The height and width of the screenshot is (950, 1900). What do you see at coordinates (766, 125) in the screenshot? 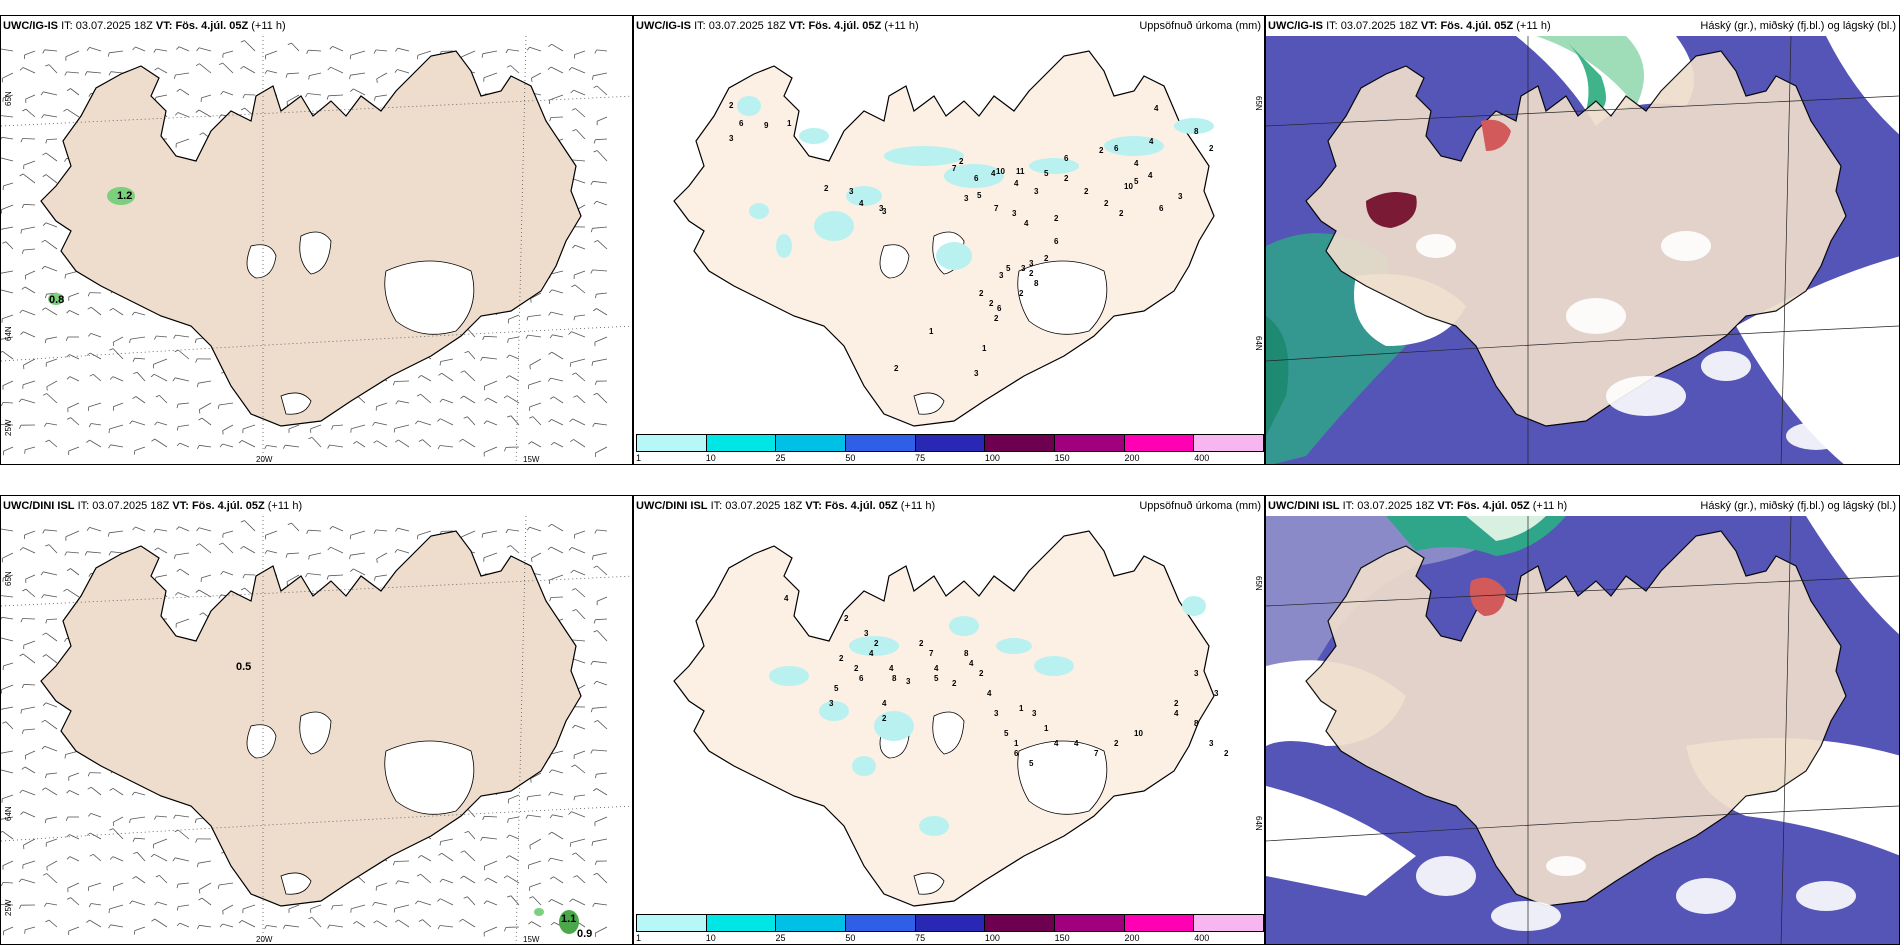
I see `precip-value-label: 9` at bounding box center [766, 125].